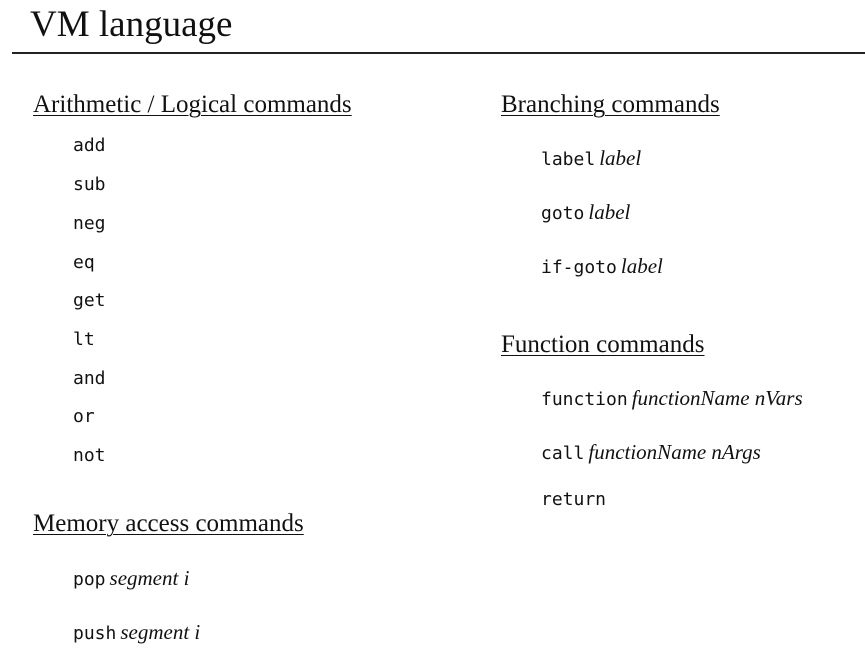  What do you see at coordinates (168, 523) in the screenshot?
I see `memory-heading: Memory access commands` at bounding box center [168, 523].